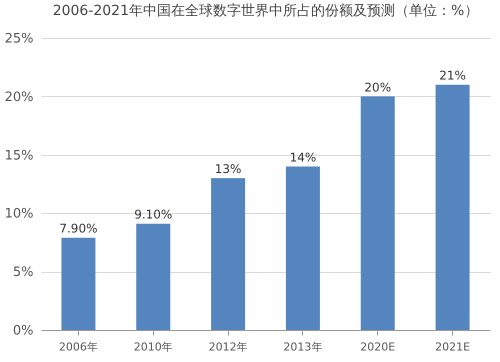 The image size is (500, 362). What do you see at coordinates (228, 347) in the screenshot?
I see `x-tick-label: 2012年` at bounding box center [228, 347].